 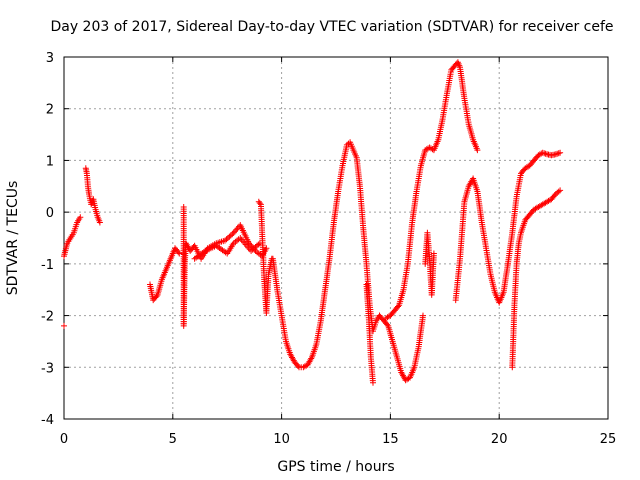 I want to click on x-tick-label: 25, so click(x=608, y=439).